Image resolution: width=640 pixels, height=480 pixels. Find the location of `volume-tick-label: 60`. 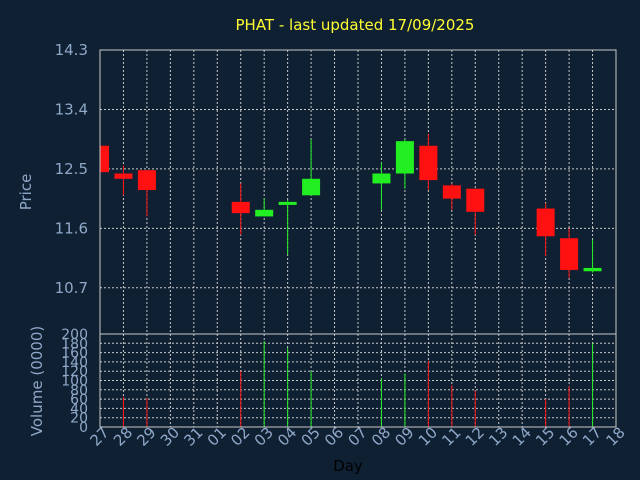

volume-tick-label: 60 is located at coordinates (79, 400).